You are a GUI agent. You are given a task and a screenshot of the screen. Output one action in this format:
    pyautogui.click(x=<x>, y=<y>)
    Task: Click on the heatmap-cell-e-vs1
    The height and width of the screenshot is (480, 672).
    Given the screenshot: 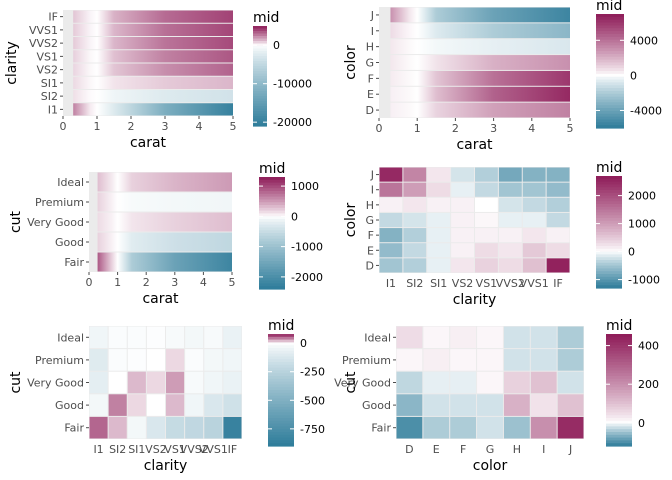 What is the action you would take?
    pyautogui.click(x=486, y=250)
    